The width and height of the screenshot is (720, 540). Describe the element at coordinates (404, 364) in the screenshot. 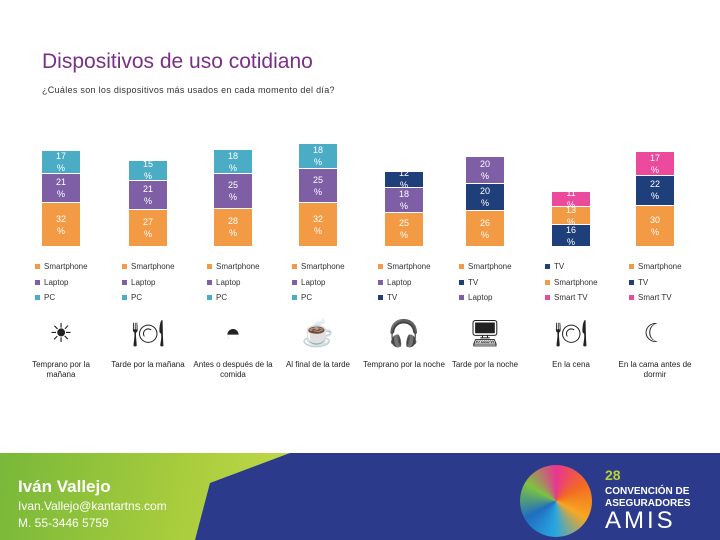

I see `category-label: Temprano por la noche` at that location.